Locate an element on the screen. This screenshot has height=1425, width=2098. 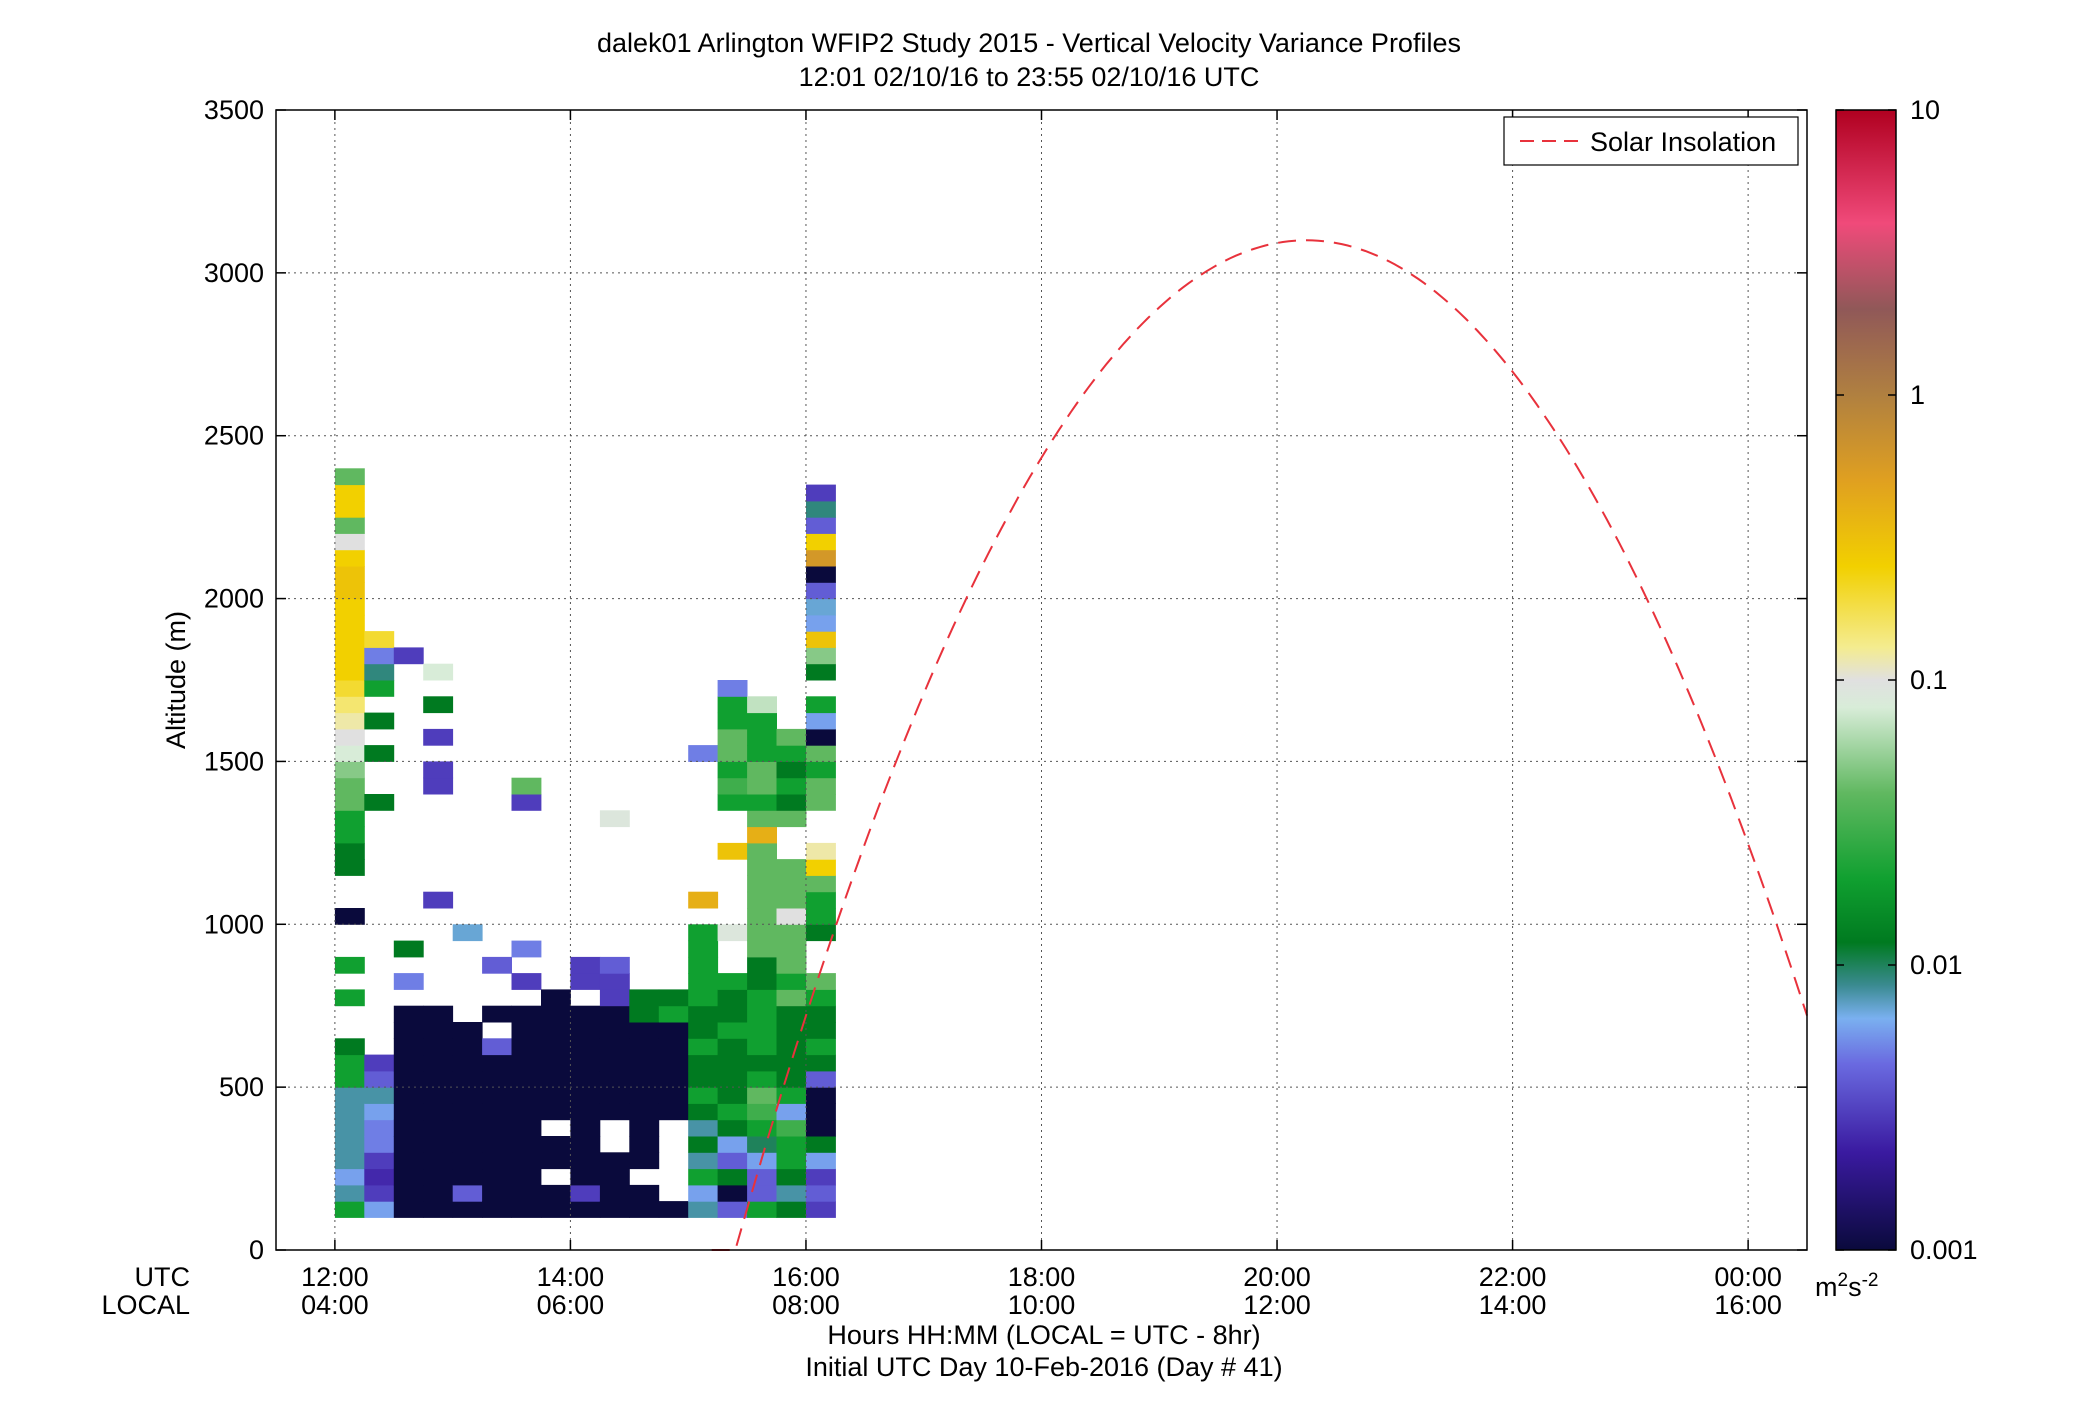
x-tick-label-local: 14:00 is located at coordinates (1513, 1305).